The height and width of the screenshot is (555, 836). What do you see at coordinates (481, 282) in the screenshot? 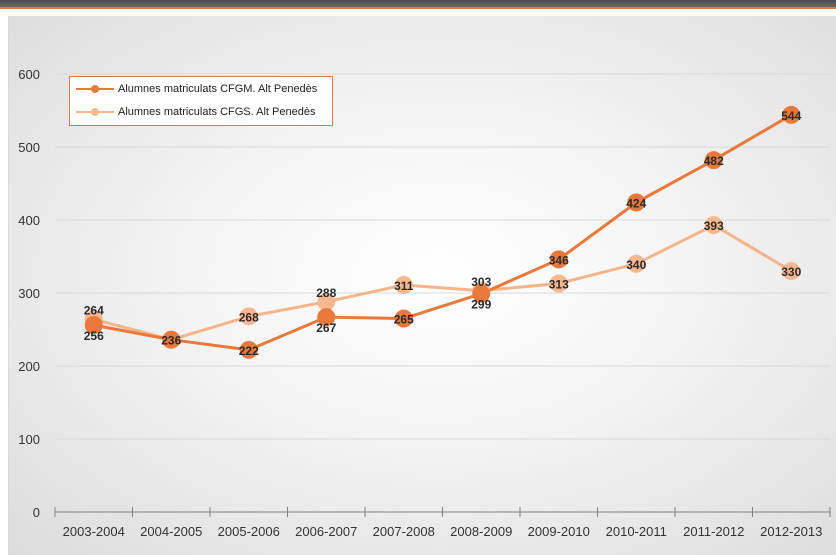
I see `data-label-cfgs: 303` at bounding box center [481, 282].